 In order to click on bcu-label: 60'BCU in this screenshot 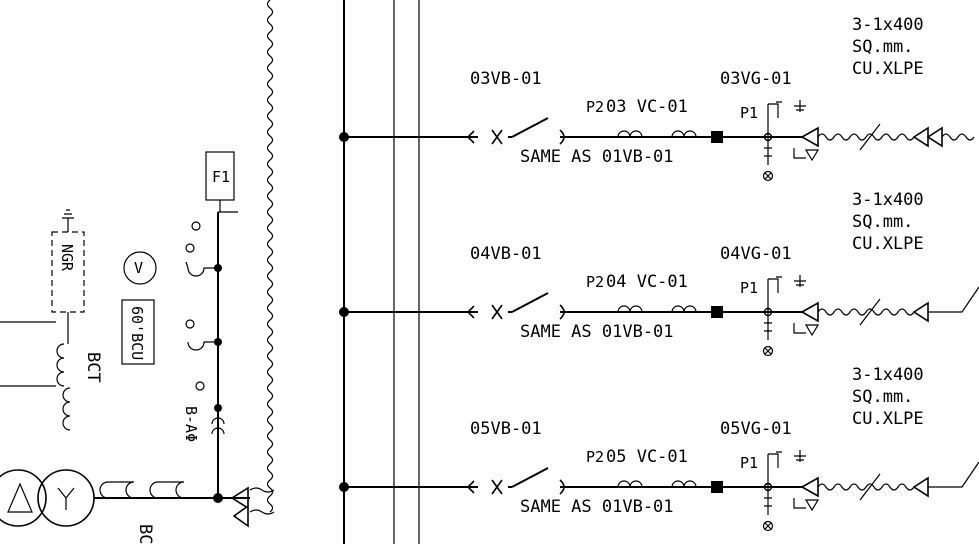, I will do `click(137, 333)`.